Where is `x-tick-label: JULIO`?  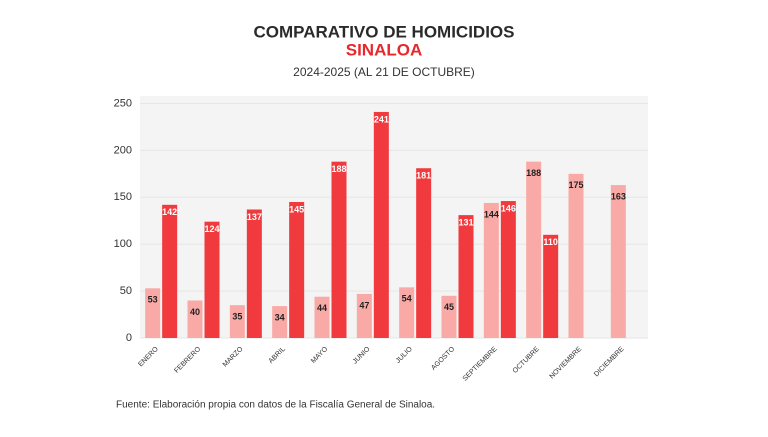 x-tick-label: JULIO is located at coordinates (404, 354).